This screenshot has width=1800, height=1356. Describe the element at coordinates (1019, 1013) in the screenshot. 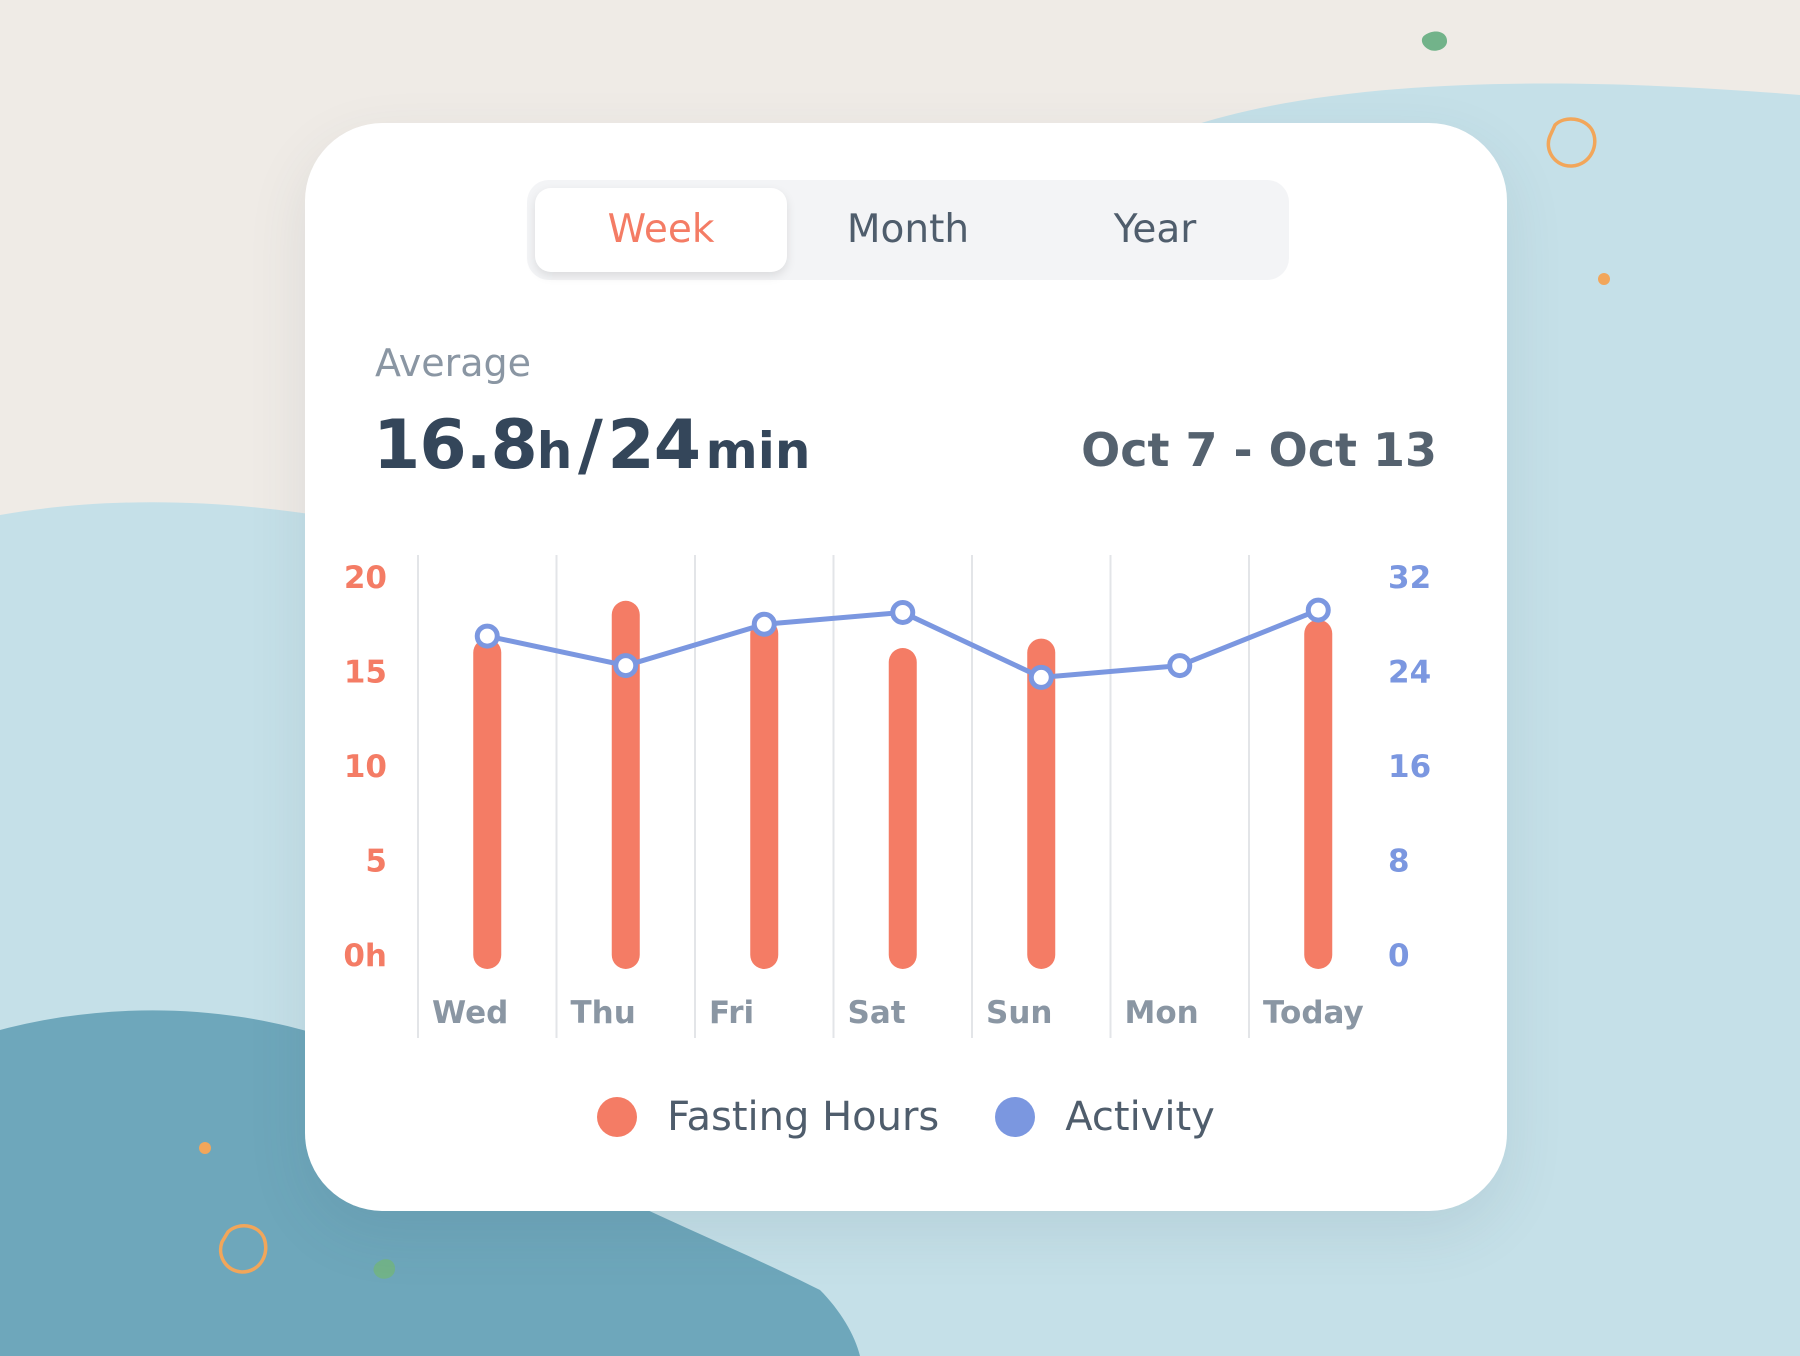

I see `x-axis-label: Sun` at that location.